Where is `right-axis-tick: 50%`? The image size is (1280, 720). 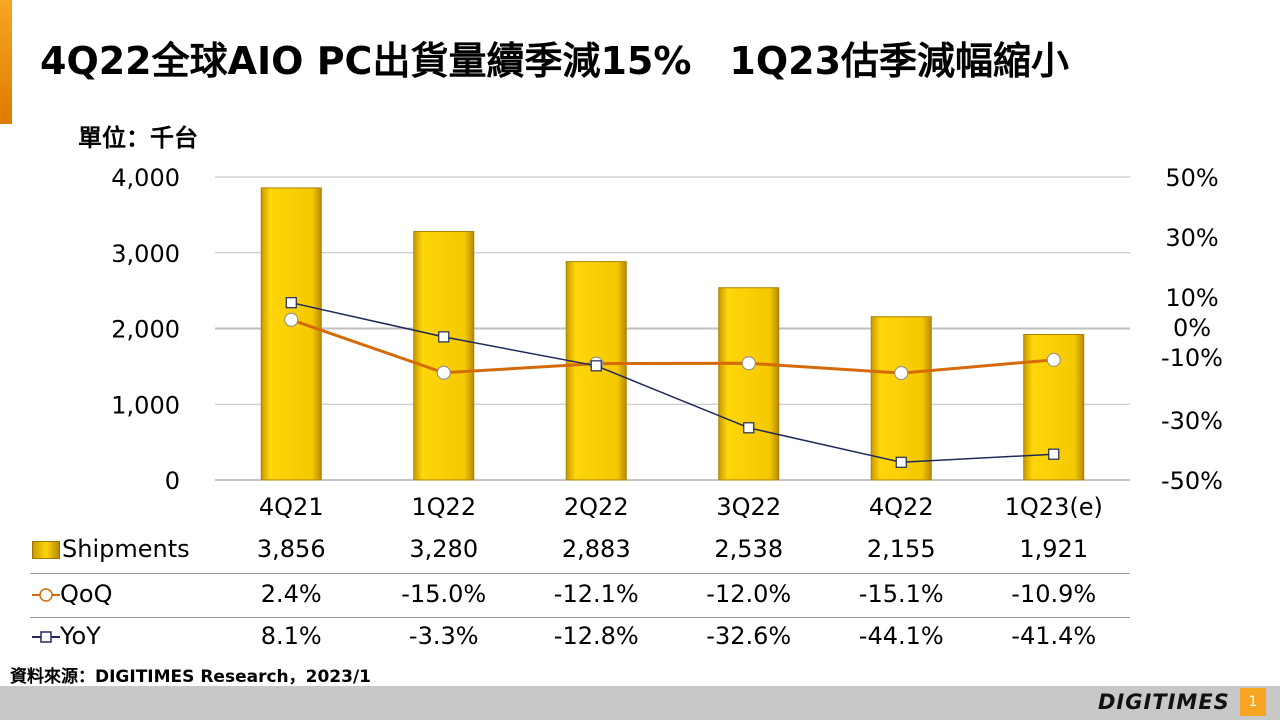
right-axis-tick: 50% is located at coordinates (1191, 178).